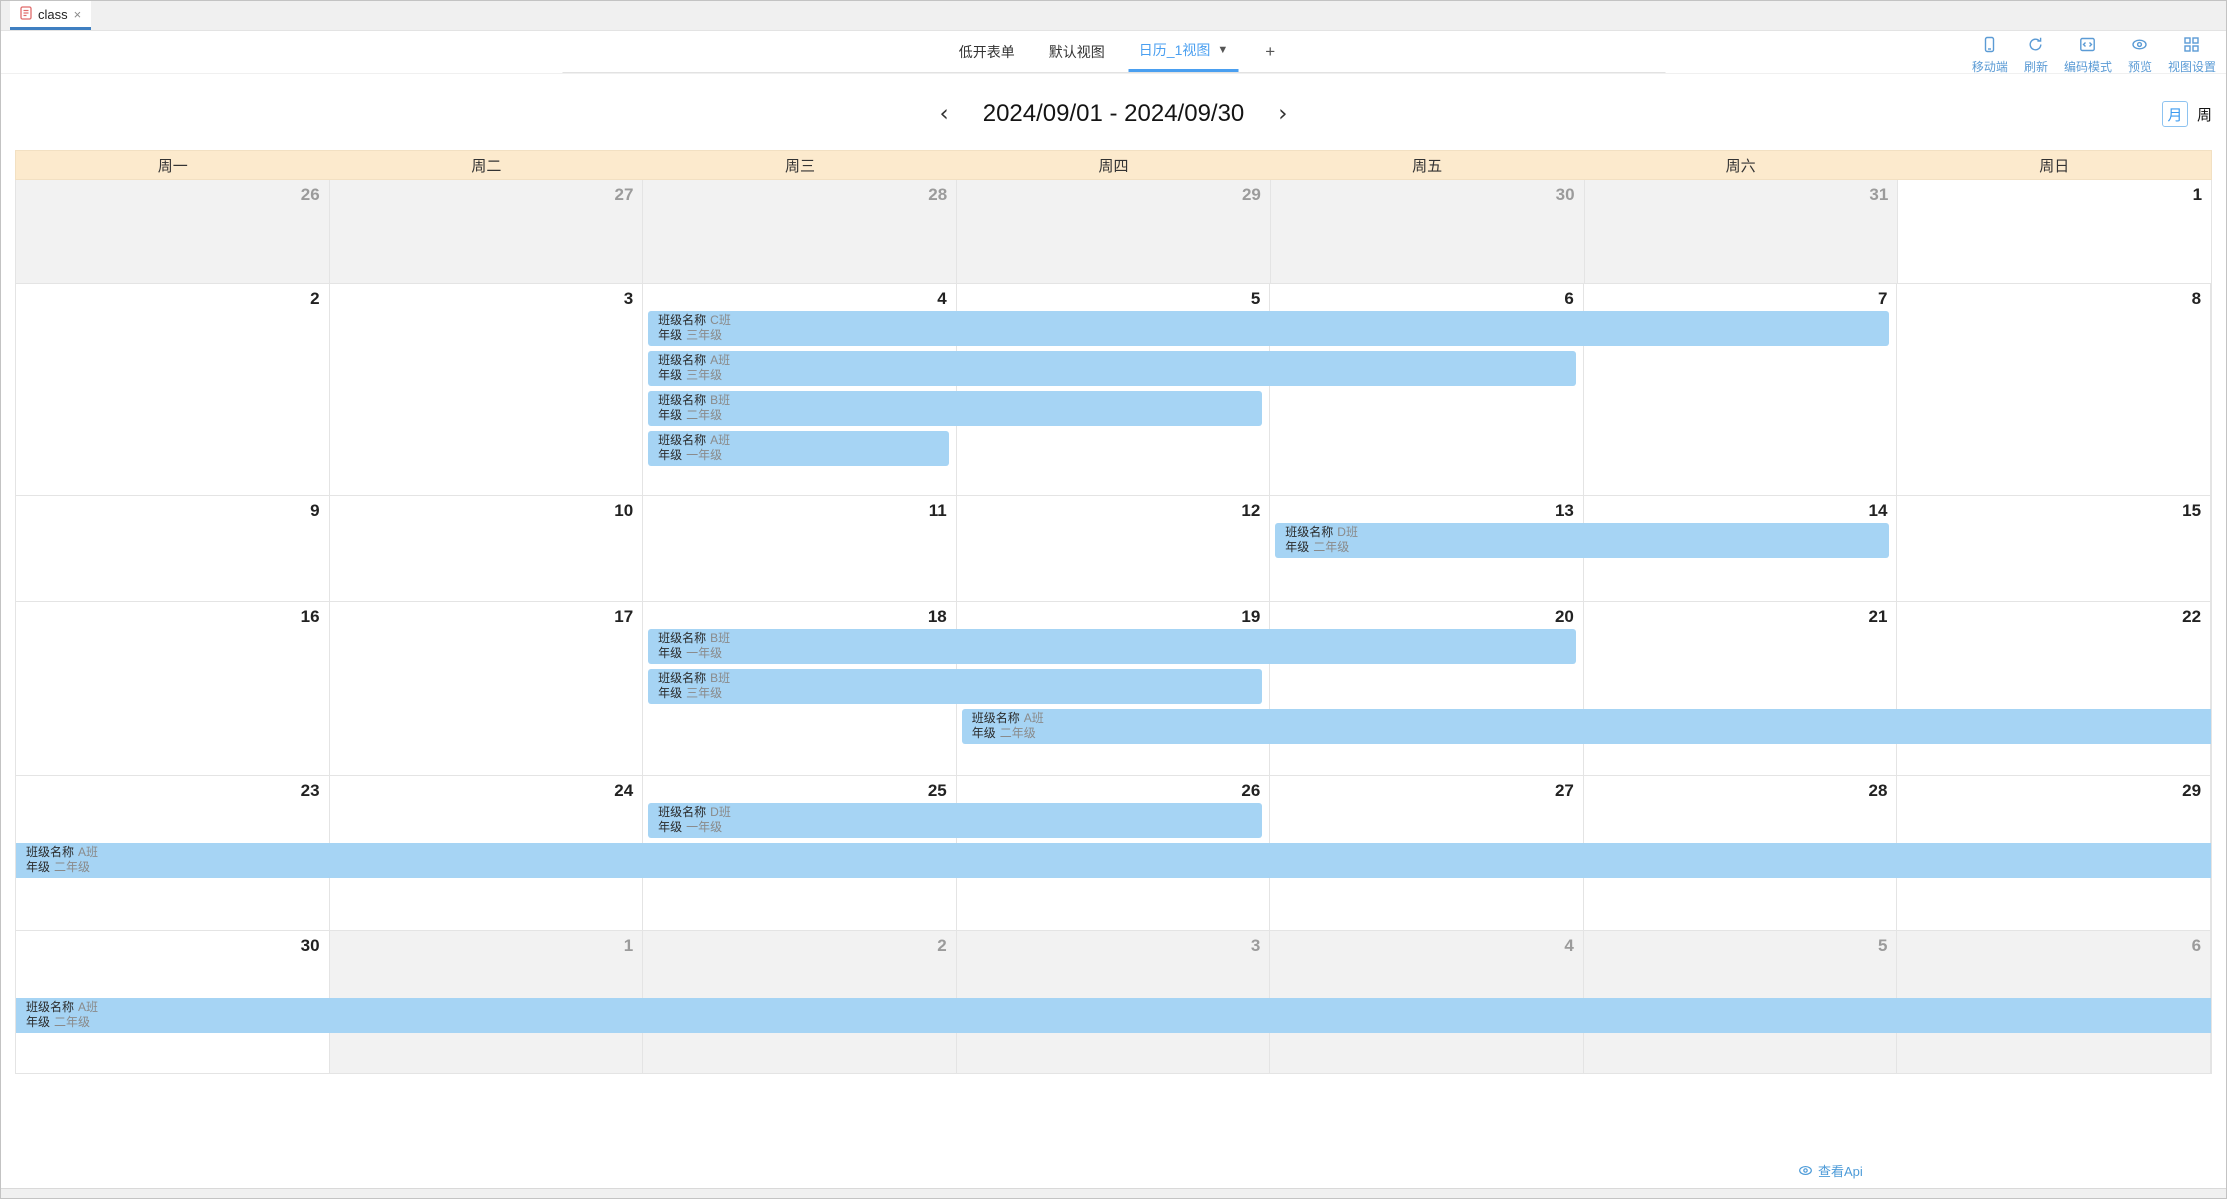 The image size is (2227, 1199). I want to click on week-mode-button: 周, so click(2204, 115).